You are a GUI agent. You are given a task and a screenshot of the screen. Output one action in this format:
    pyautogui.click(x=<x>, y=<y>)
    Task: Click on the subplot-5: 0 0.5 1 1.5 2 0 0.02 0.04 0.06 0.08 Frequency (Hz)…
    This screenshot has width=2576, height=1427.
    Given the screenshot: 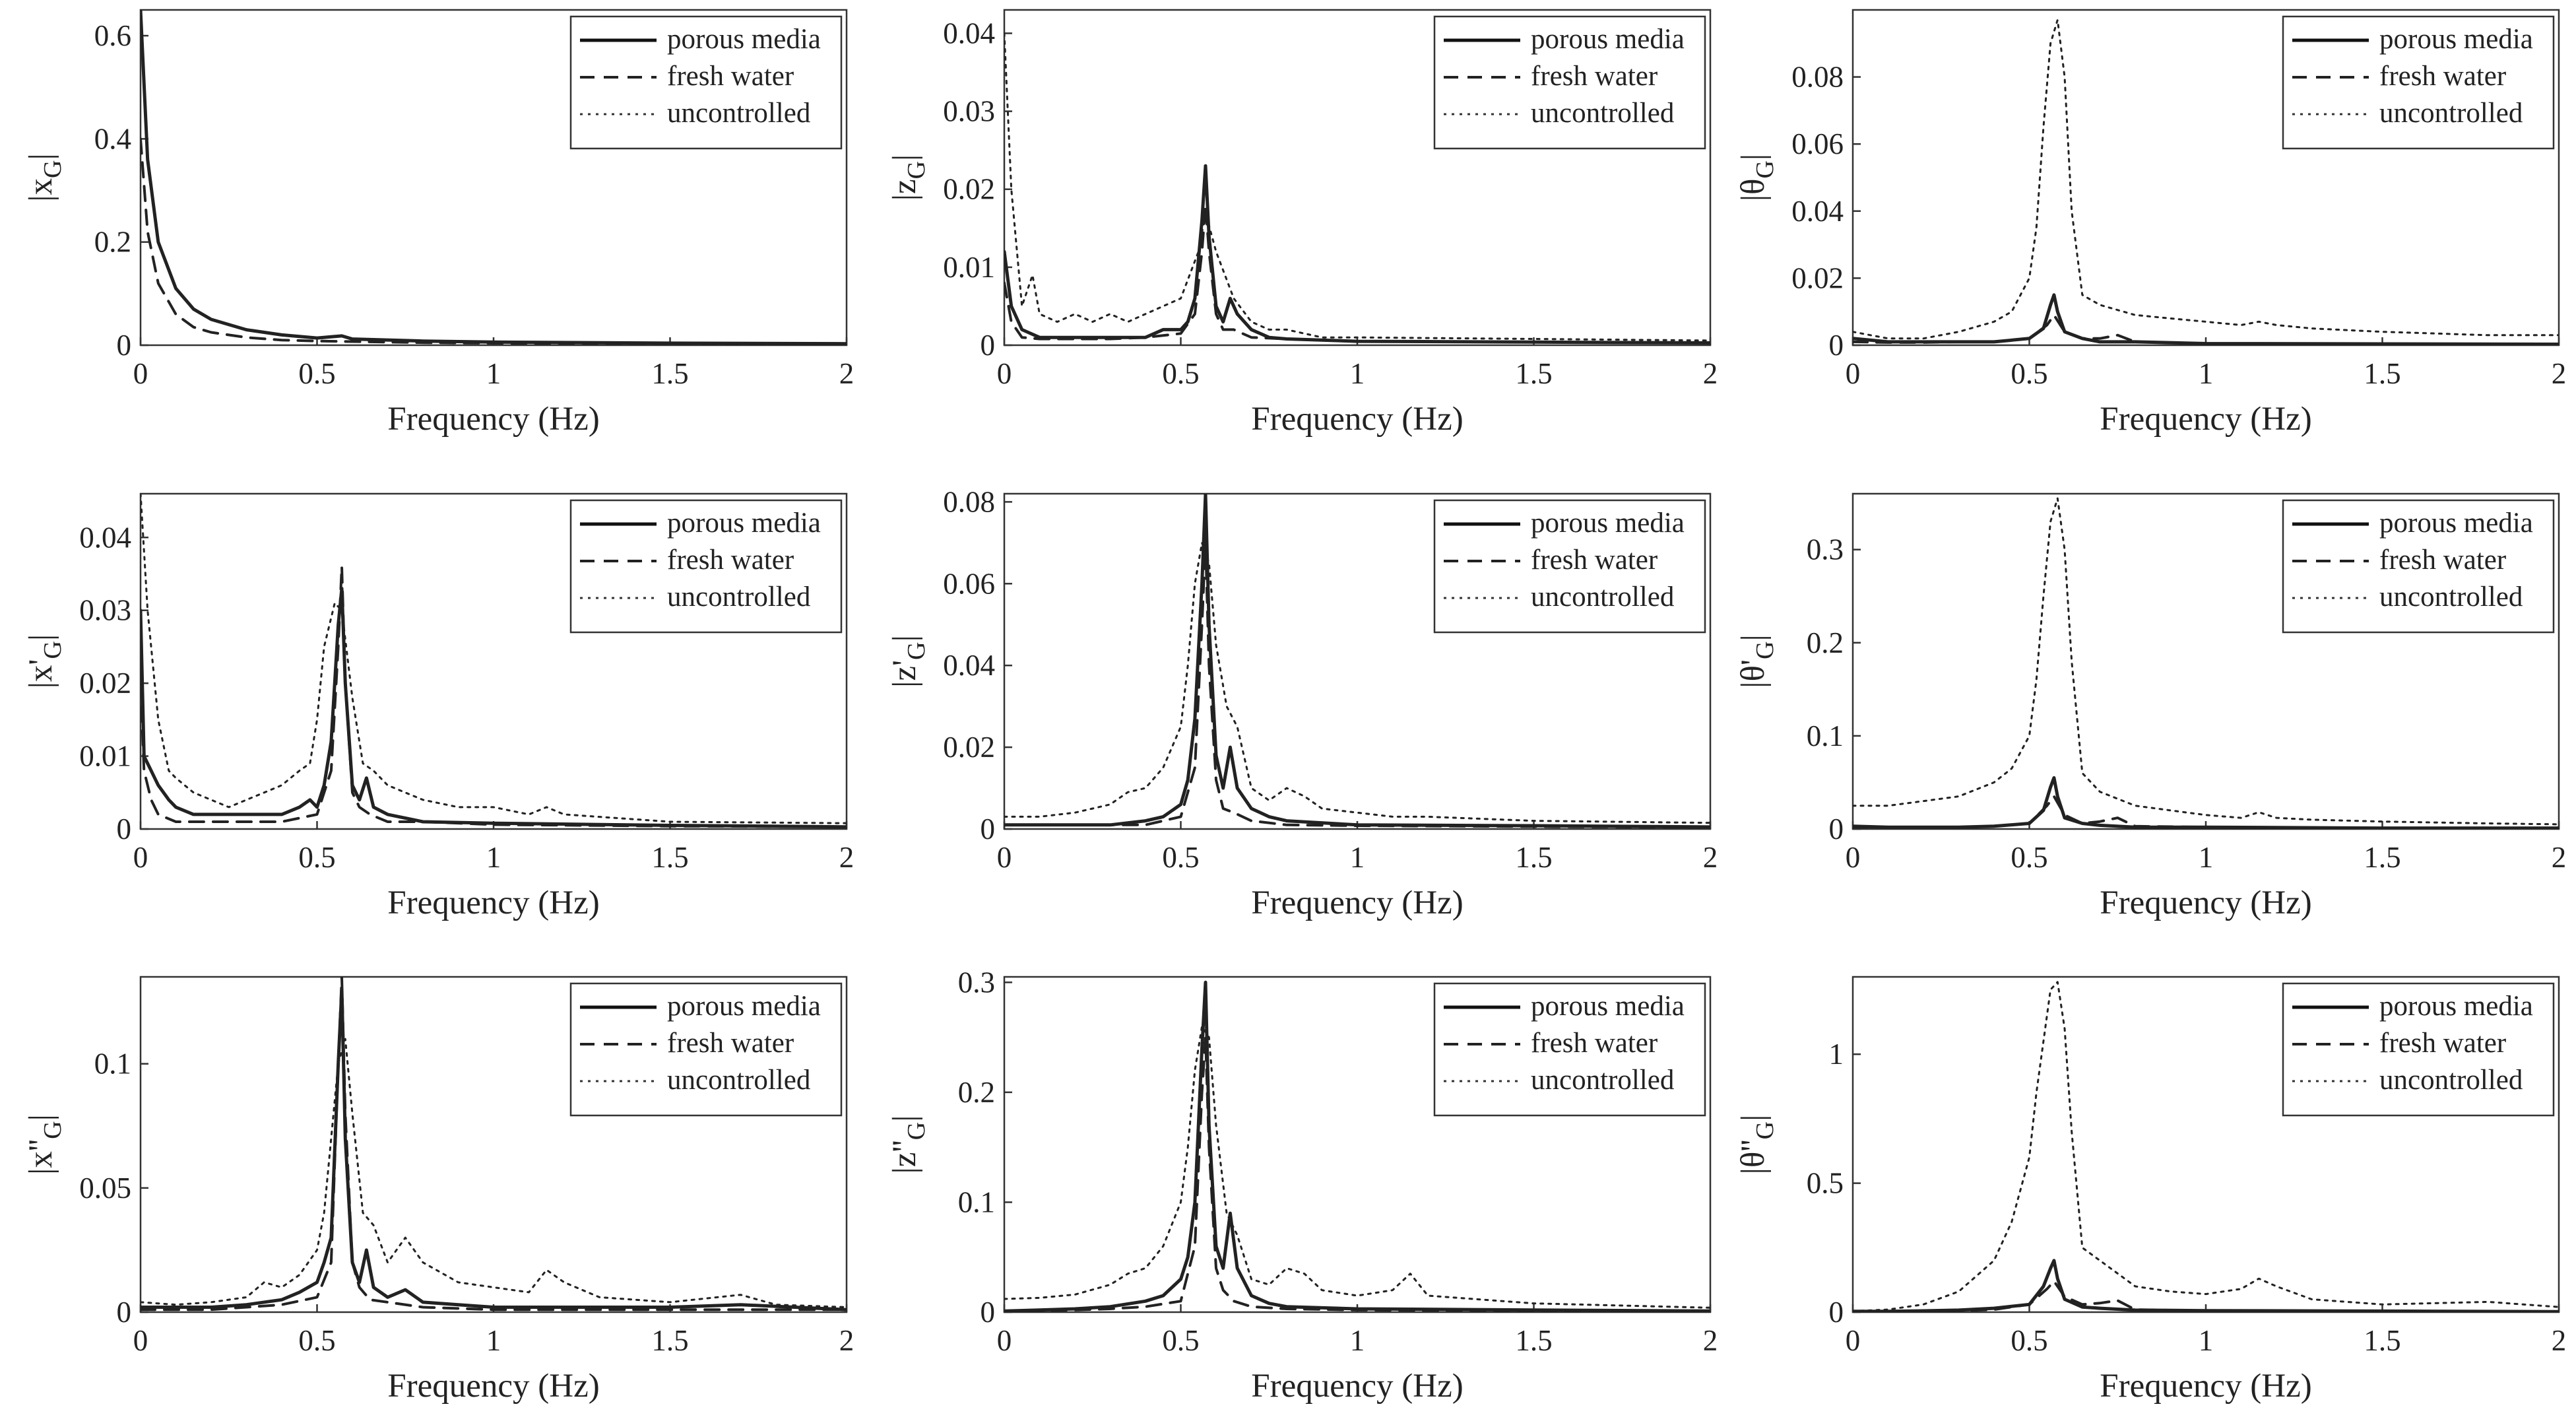 What is the action you would take?
    pyautogui.click(x=1302, y=703)
    